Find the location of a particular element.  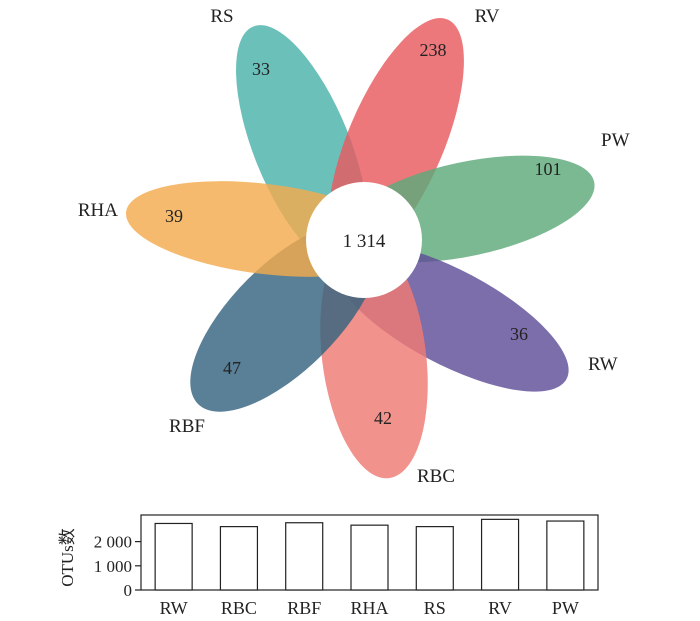

petal-label-rv: RV is located at coordinates (487, 16).